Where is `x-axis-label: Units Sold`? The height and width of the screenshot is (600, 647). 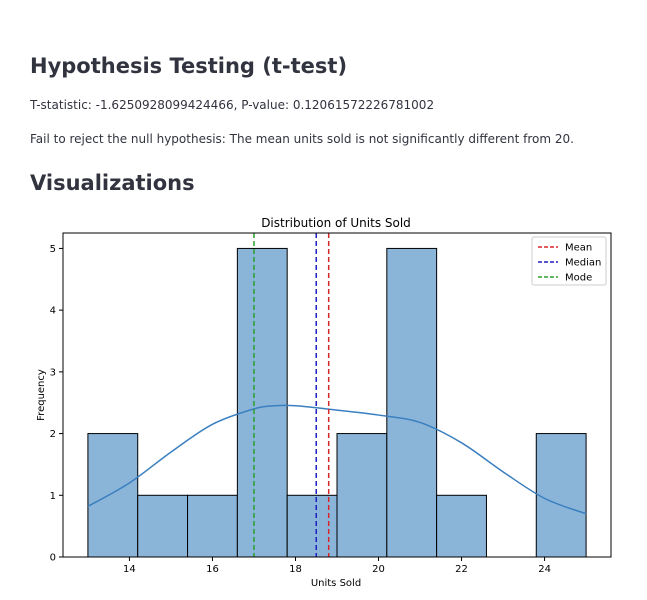
x-axis-label: Units Sold is located at coordinates (336, 583).